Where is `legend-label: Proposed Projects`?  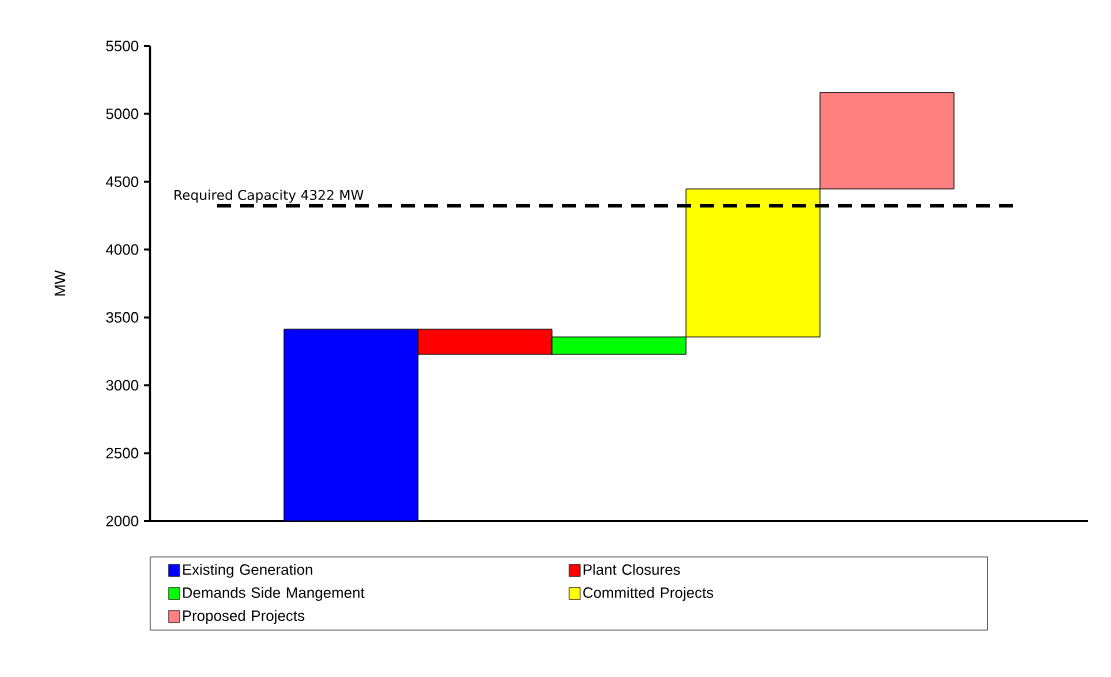 legend-label: Proposed Projects is located at coordinates (244, 617).